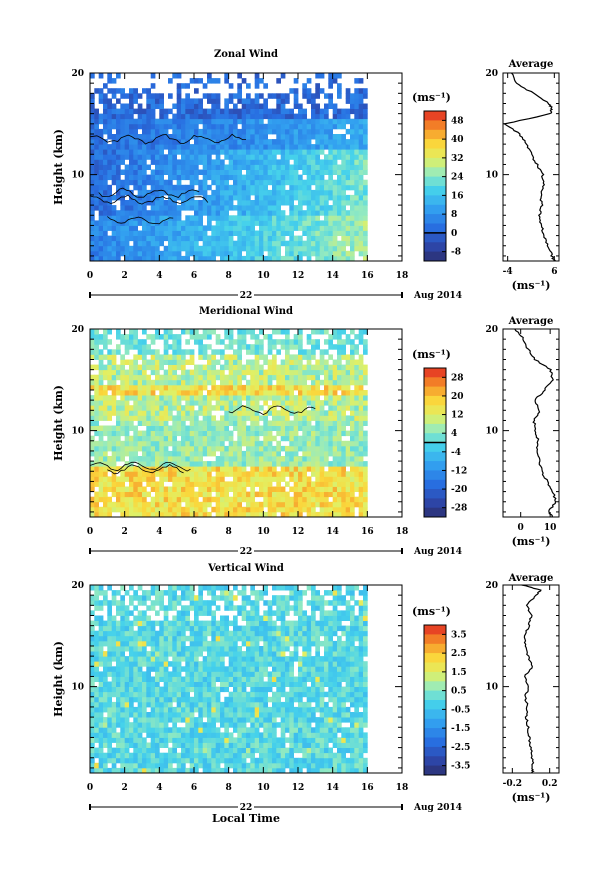 The image size is (616, 873). What do you see at coordinates (459, 509) in the screenshot?
I see `colorbar-tick-label: -28` at bounding box center [459, 509].